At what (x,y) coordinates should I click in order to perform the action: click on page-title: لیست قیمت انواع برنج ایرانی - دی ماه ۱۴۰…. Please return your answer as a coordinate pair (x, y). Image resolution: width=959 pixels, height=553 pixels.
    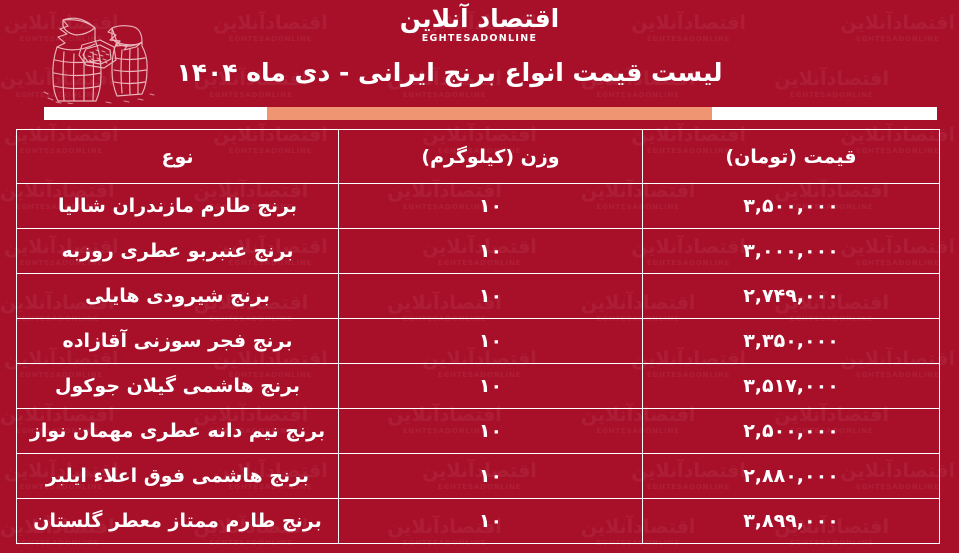
    Looking at the image, I should click on (449, 72).